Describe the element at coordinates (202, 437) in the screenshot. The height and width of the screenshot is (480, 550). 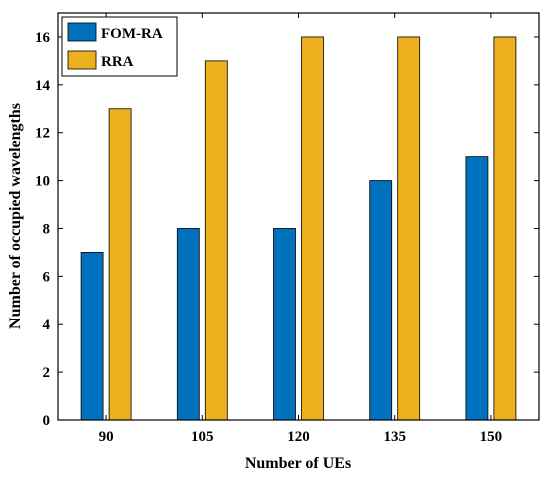
I see `x-tick-label: 105` at that location.